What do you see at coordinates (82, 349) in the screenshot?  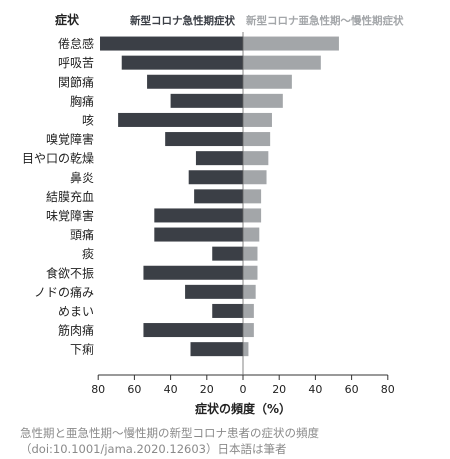 I see `category-label: 下痢` at bounding box center [82, 349].